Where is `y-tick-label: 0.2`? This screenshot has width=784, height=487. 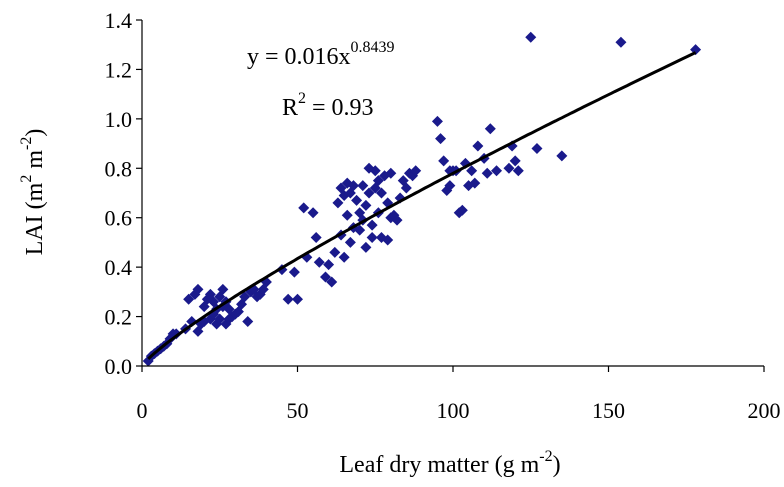
y-tick-label: 0.2 is located at coordinates (119, 317).